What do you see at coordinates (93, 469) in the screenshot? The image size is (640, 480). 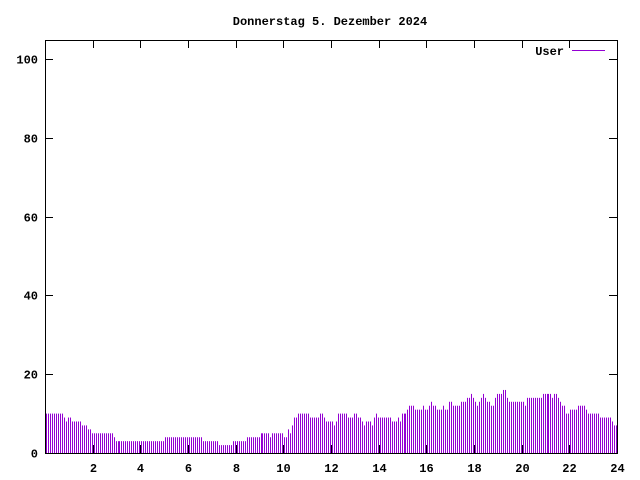 I see `x-tick-label: 2` at bounding box center [93, 469].